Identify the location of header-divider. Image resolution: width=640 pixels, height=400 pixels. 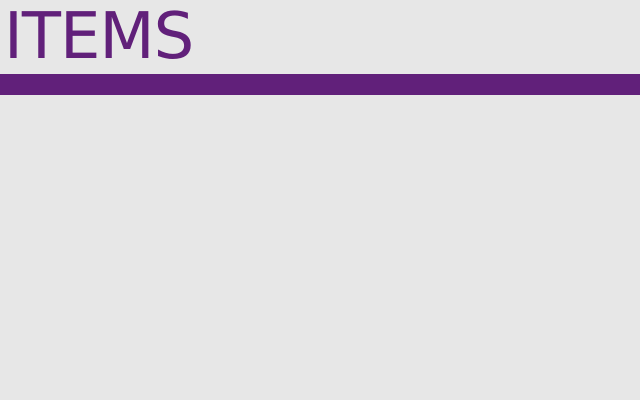
(320, 84).